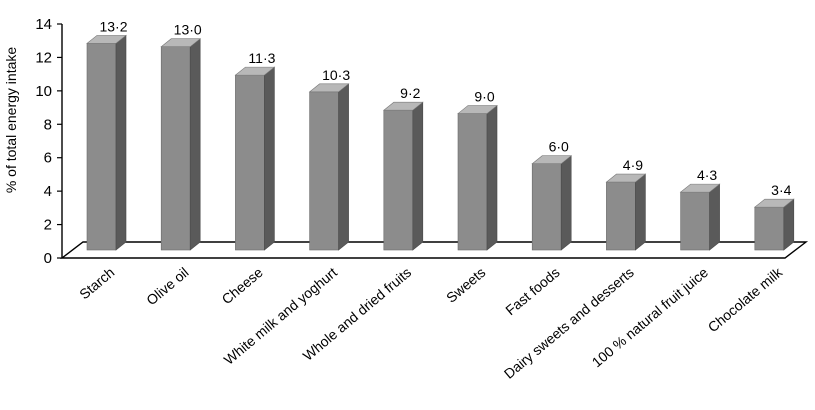  Describe the element at coordinates (48, 258) in the screenshot. I see `y-tick-label: 0` at that location.